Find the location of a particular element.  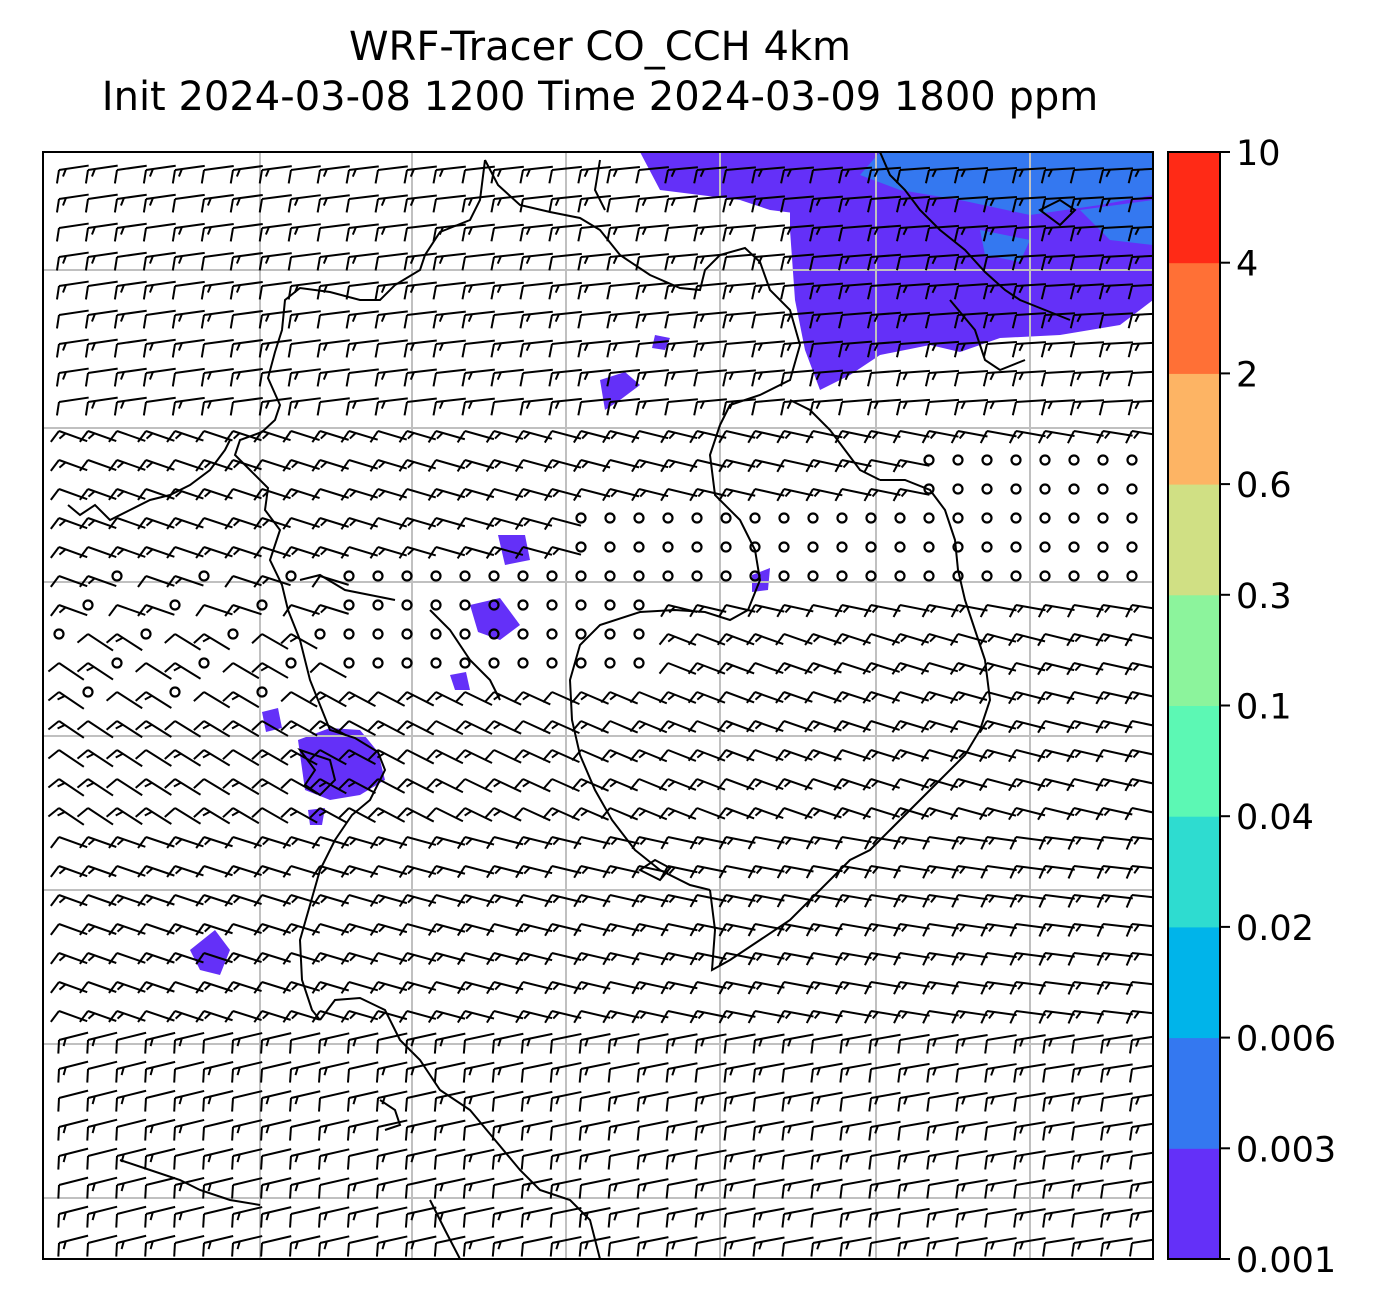

coastline-segment is located at coordinates (347, 587).